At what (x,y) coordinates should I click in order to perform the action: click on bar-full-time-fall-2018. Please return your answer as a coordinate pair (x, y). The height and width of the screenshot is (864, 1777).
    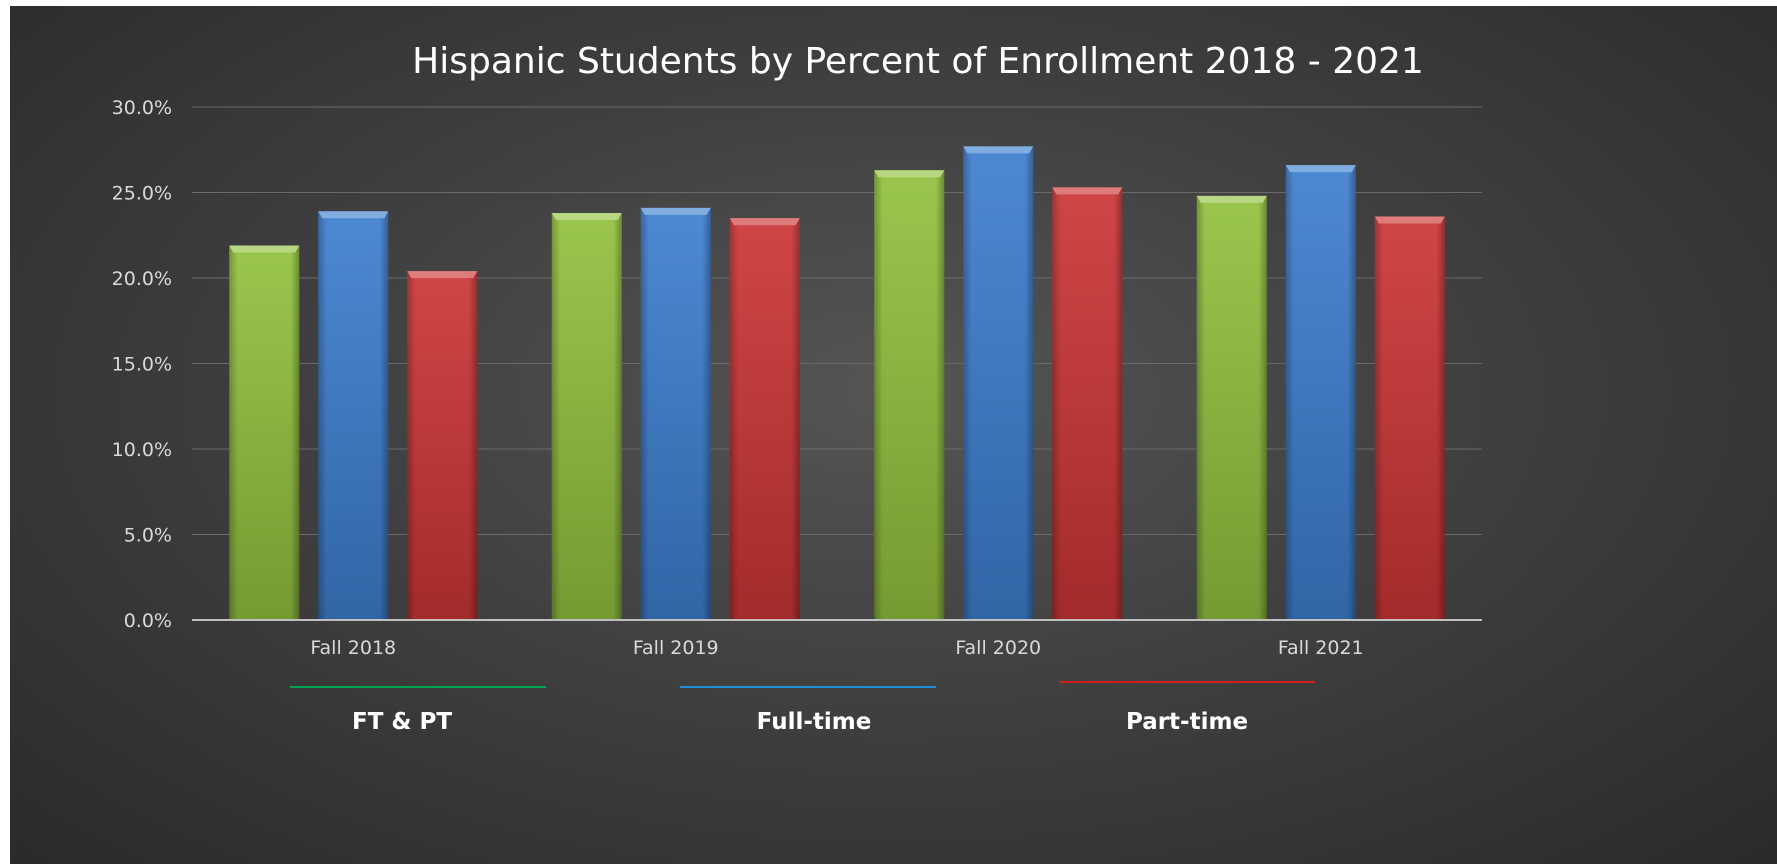
    Looking at the image, I should click on (353, 415).